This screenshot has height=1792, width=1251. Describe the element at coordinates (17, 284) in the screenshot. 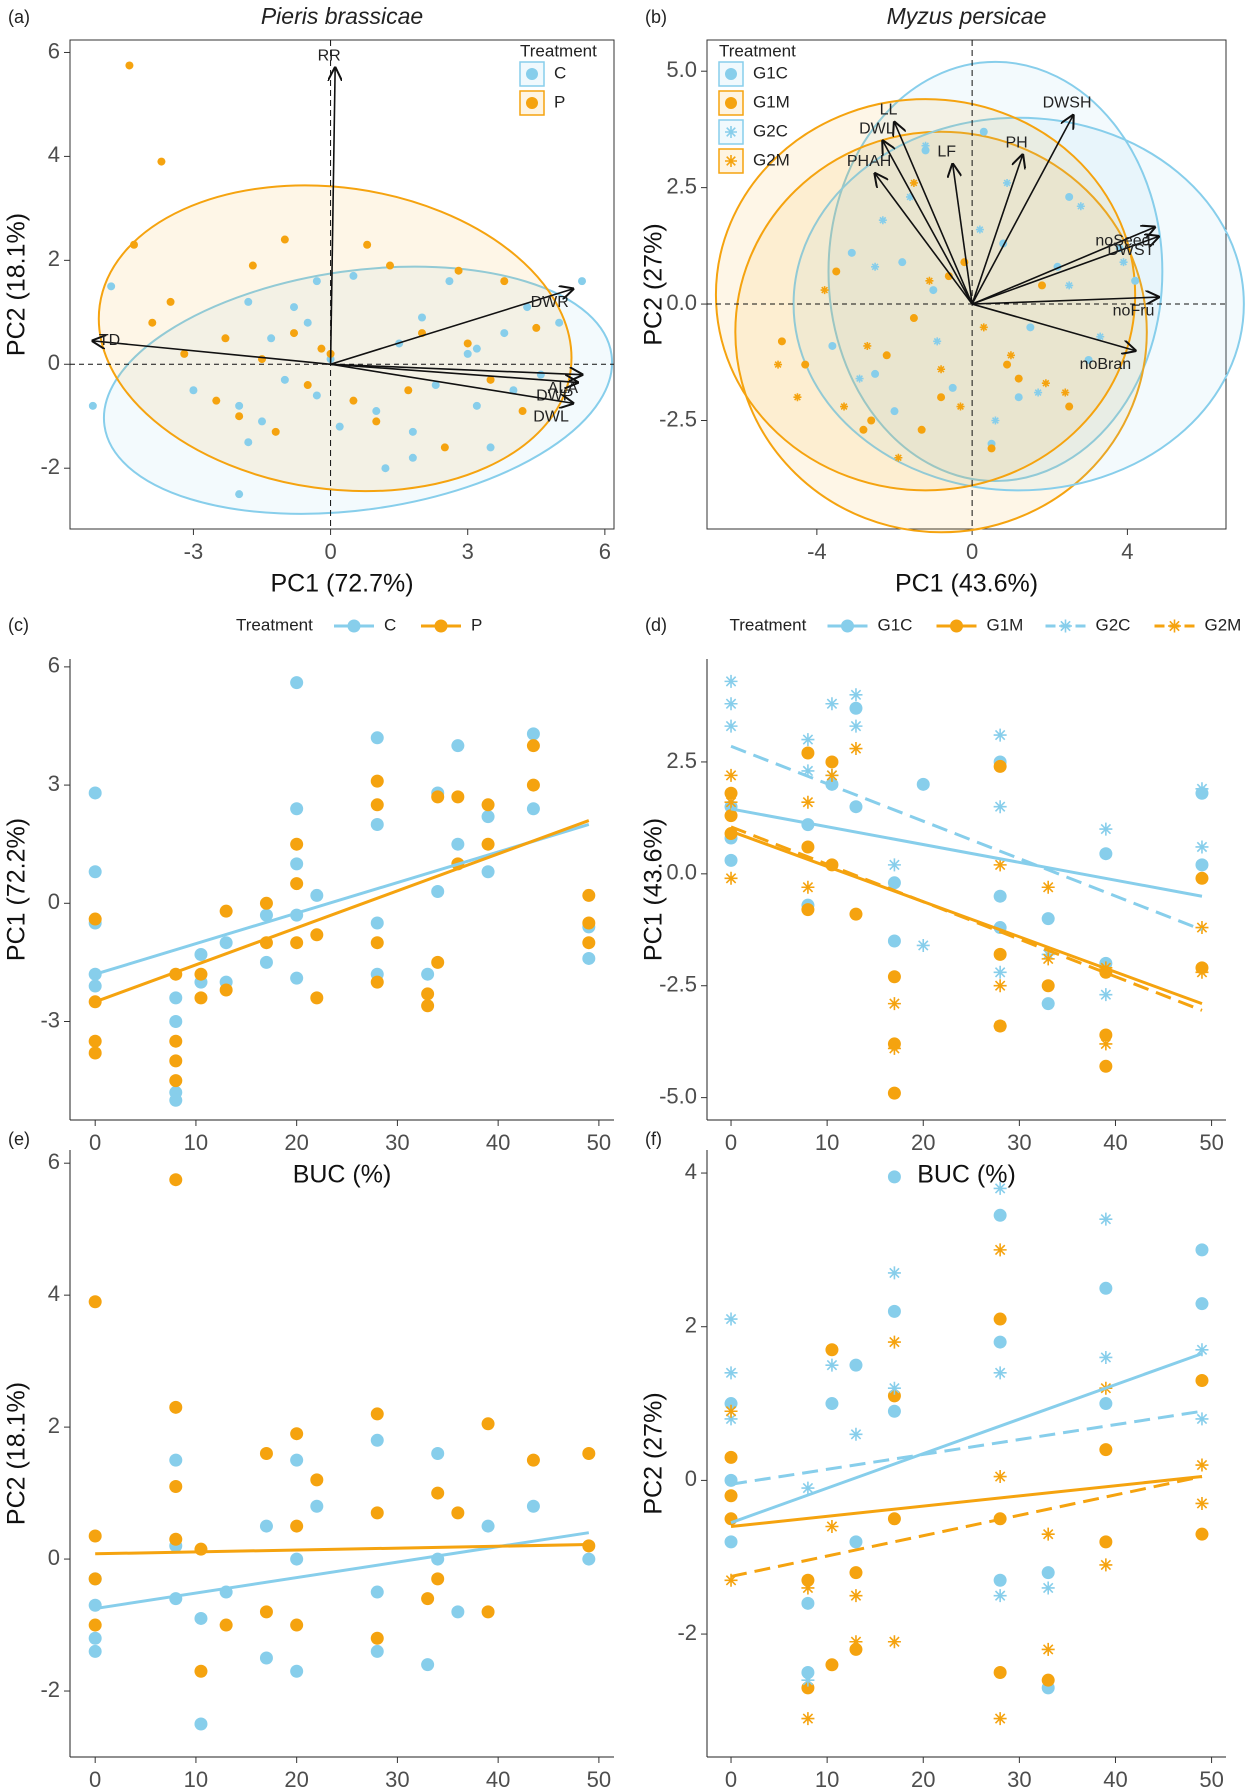

I see `y-axis-label: PC2 (18.1%)` at that location.